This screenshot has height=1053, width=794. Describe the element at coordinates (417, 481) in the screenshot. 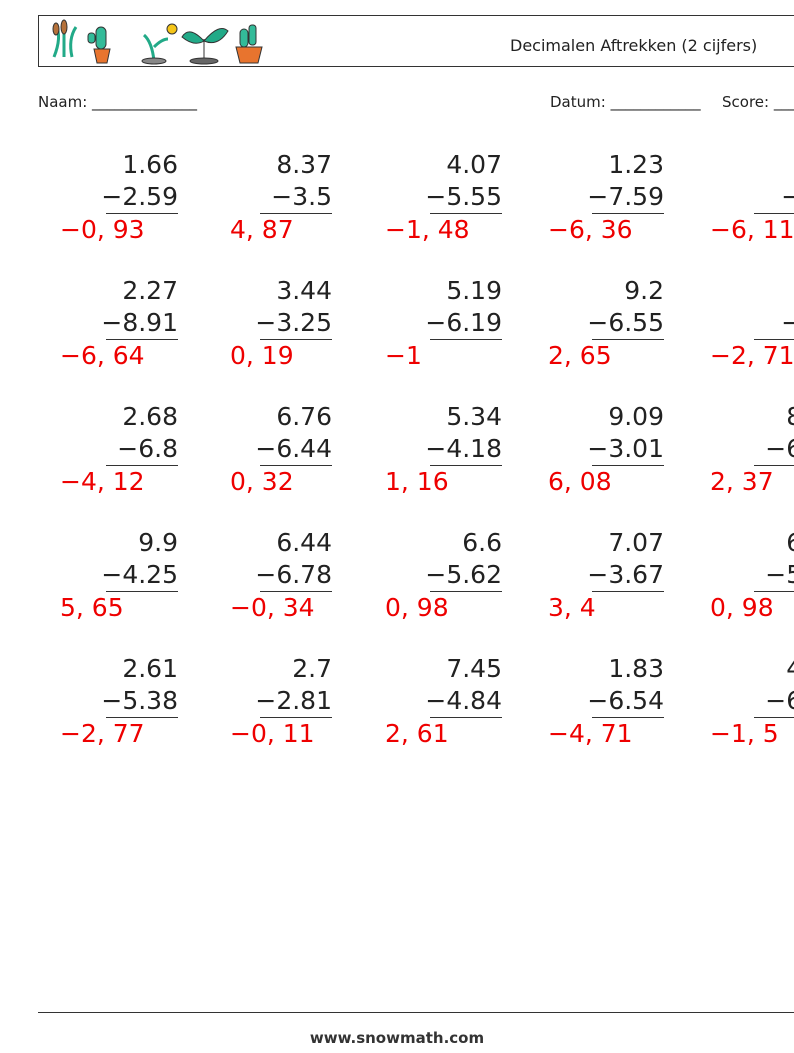

I see `answer: 1, 16` at that location.